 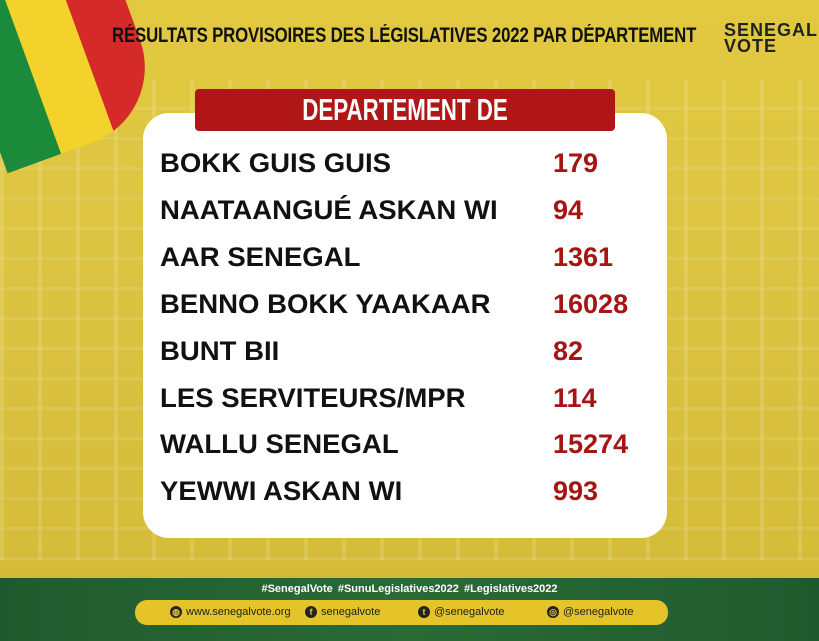 I want to click on vote-count: 15274, so click(x=591, y=444).